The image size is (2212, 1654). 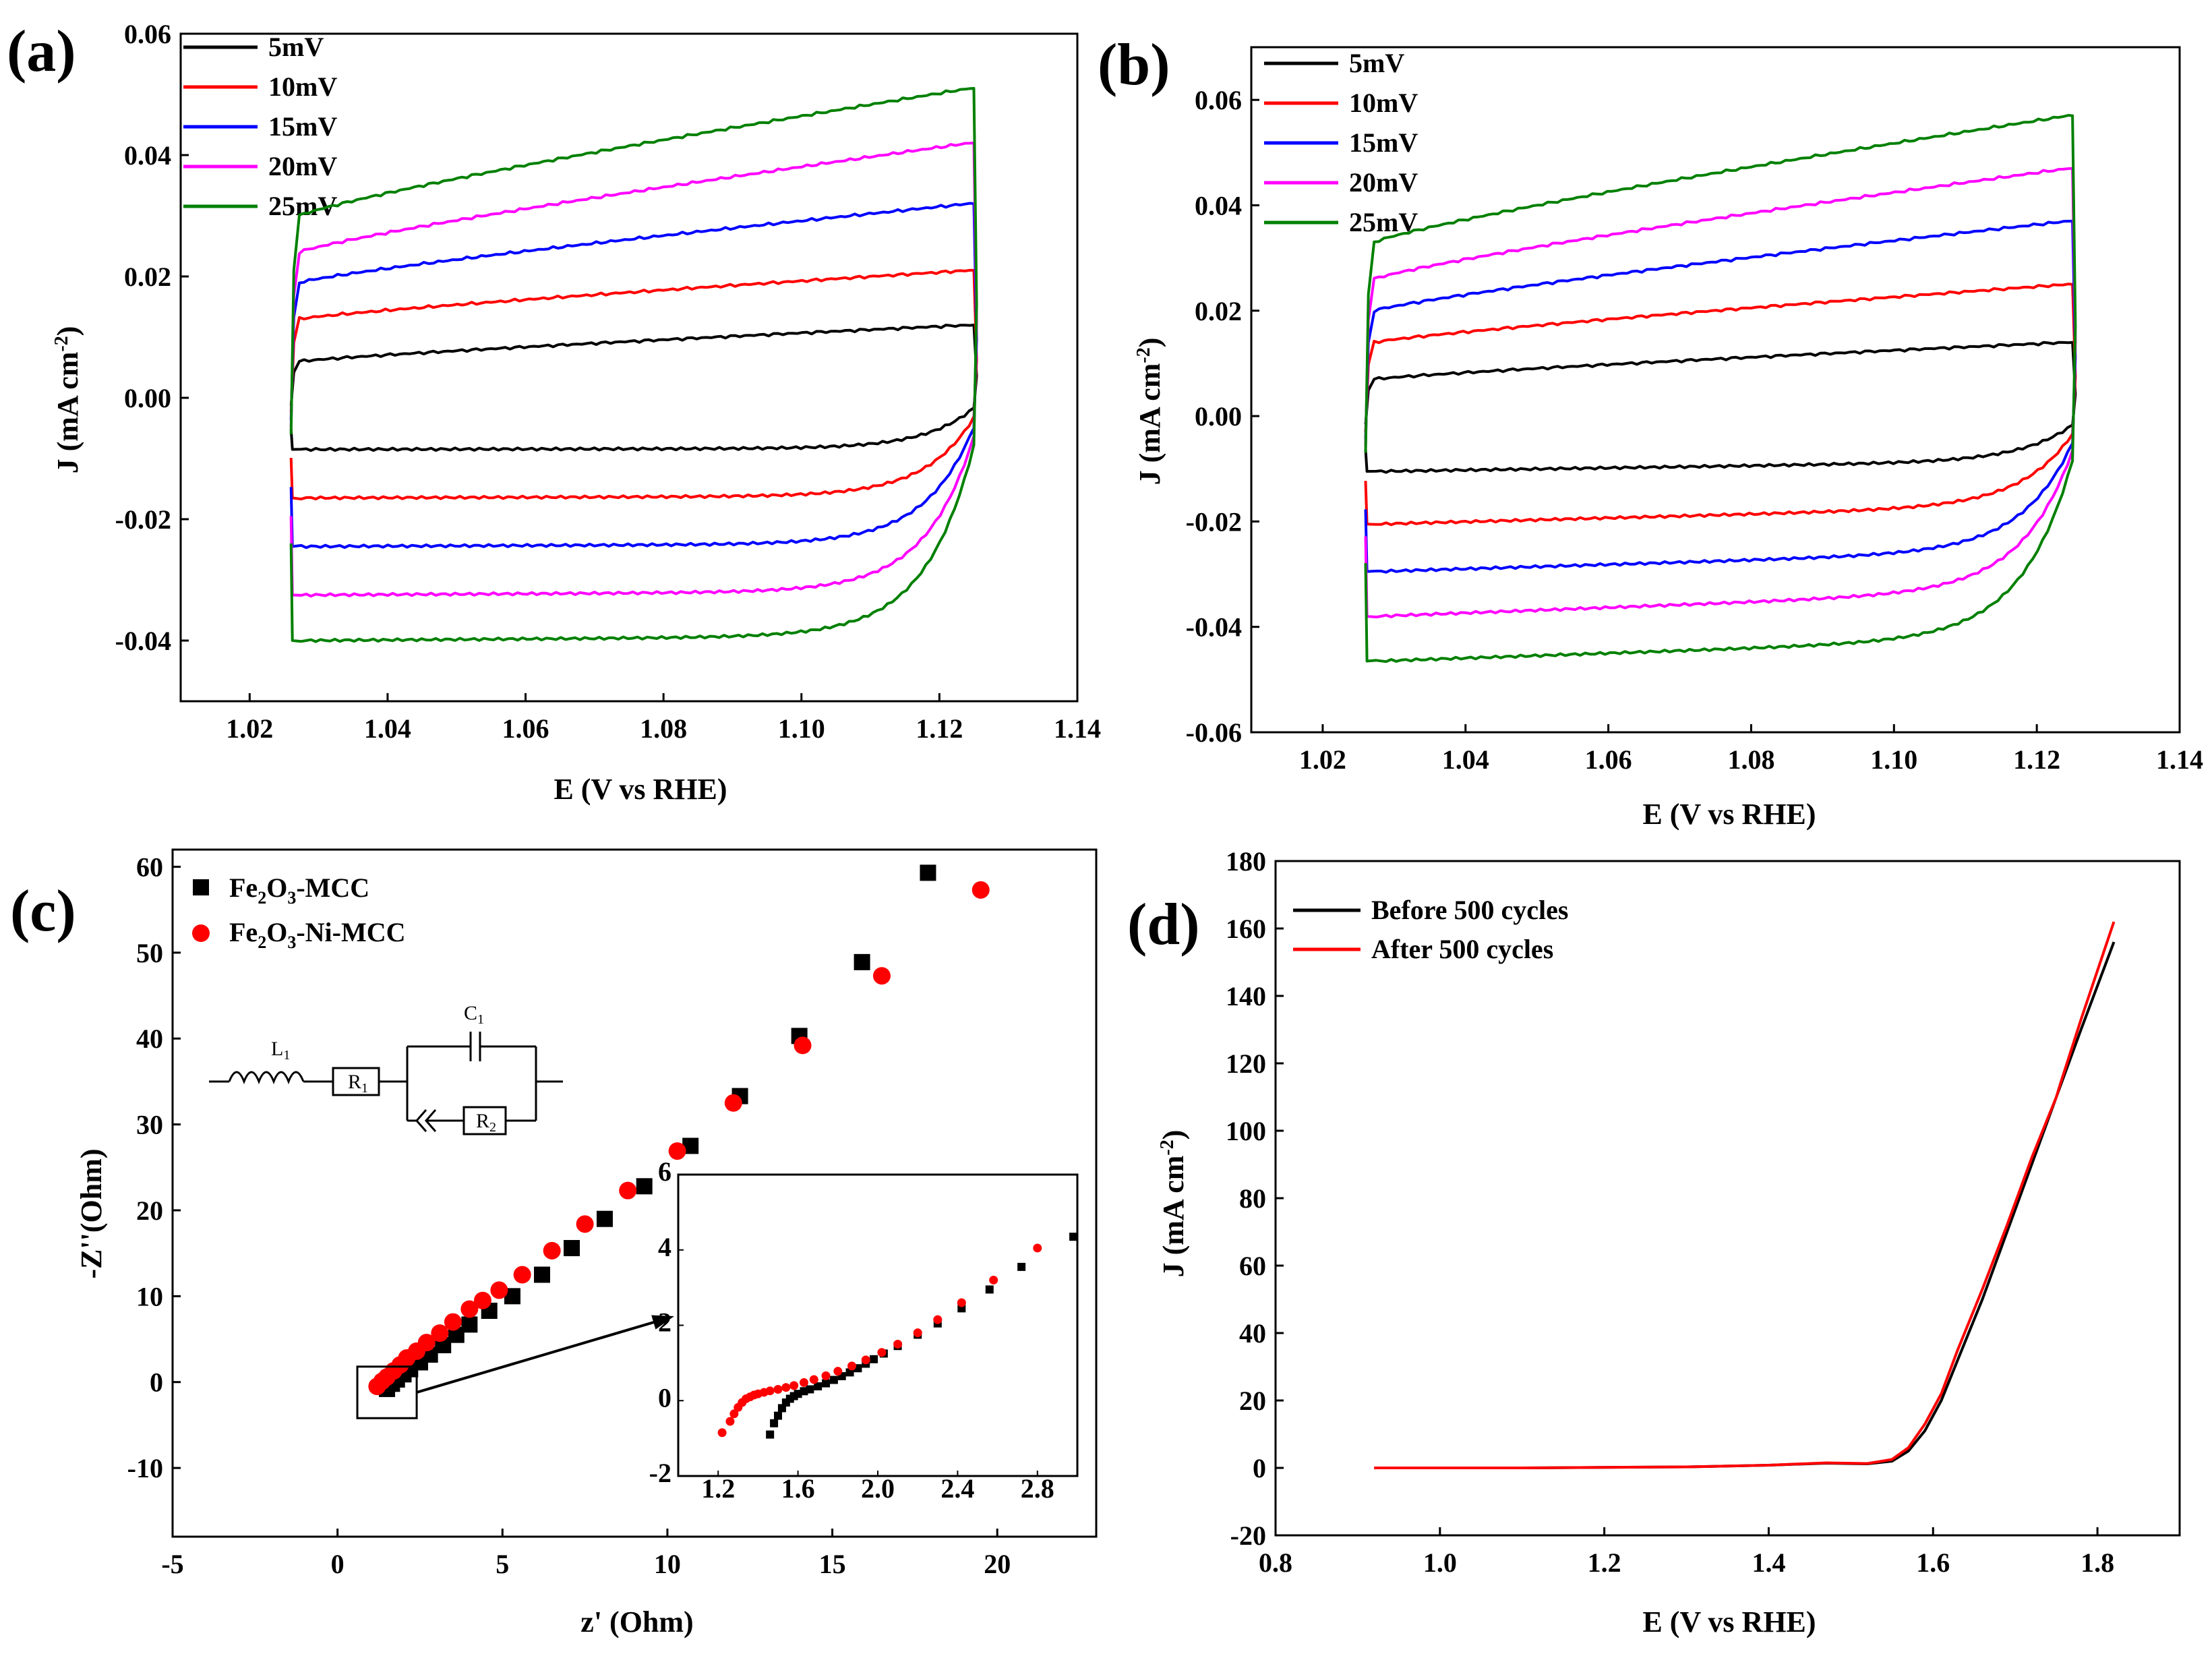 I want to click on panel-b-x-tick-label: 1.08, so click(x=1750, y=760).